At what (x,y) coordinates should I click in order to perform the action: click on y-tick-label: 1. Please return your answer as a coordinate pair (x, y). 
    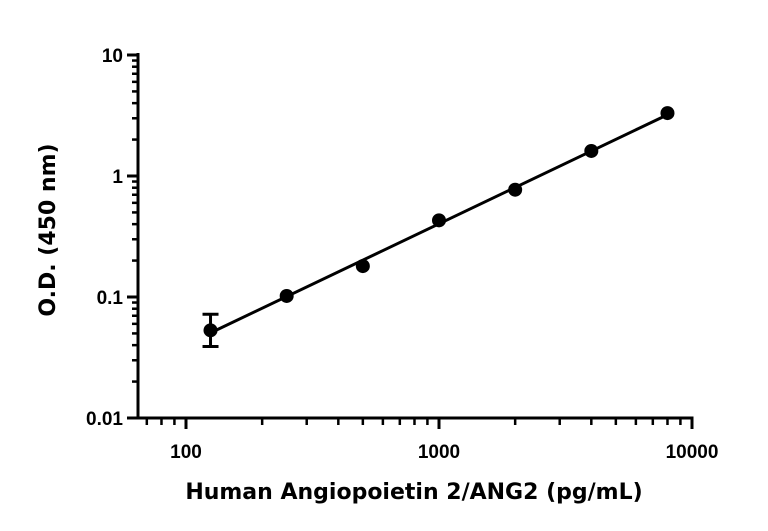
    Looking at the image, I should click on (117, 177).